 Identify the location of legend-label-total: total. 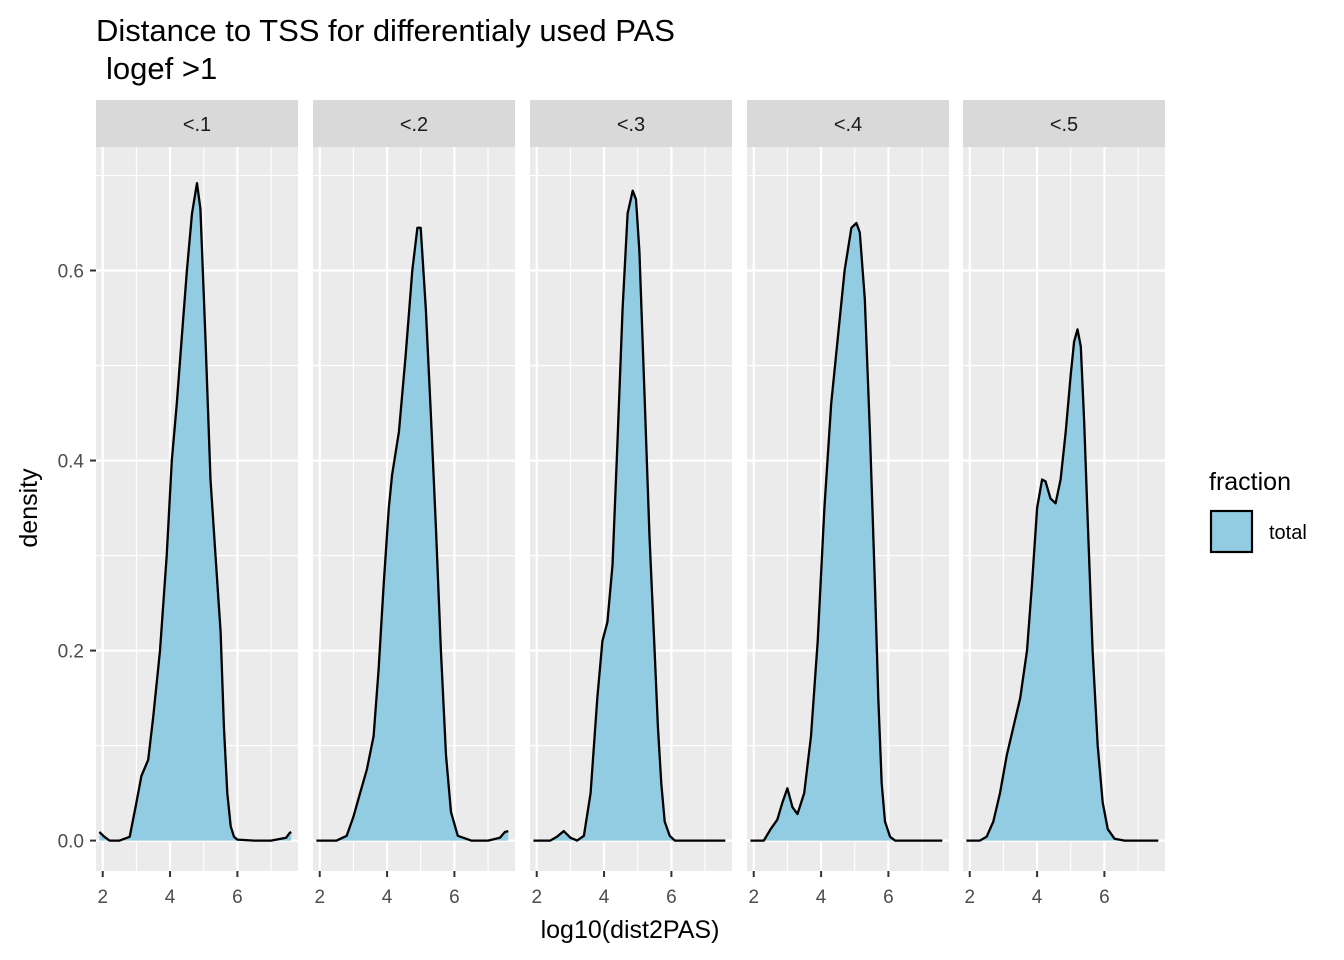
(1288, 533).